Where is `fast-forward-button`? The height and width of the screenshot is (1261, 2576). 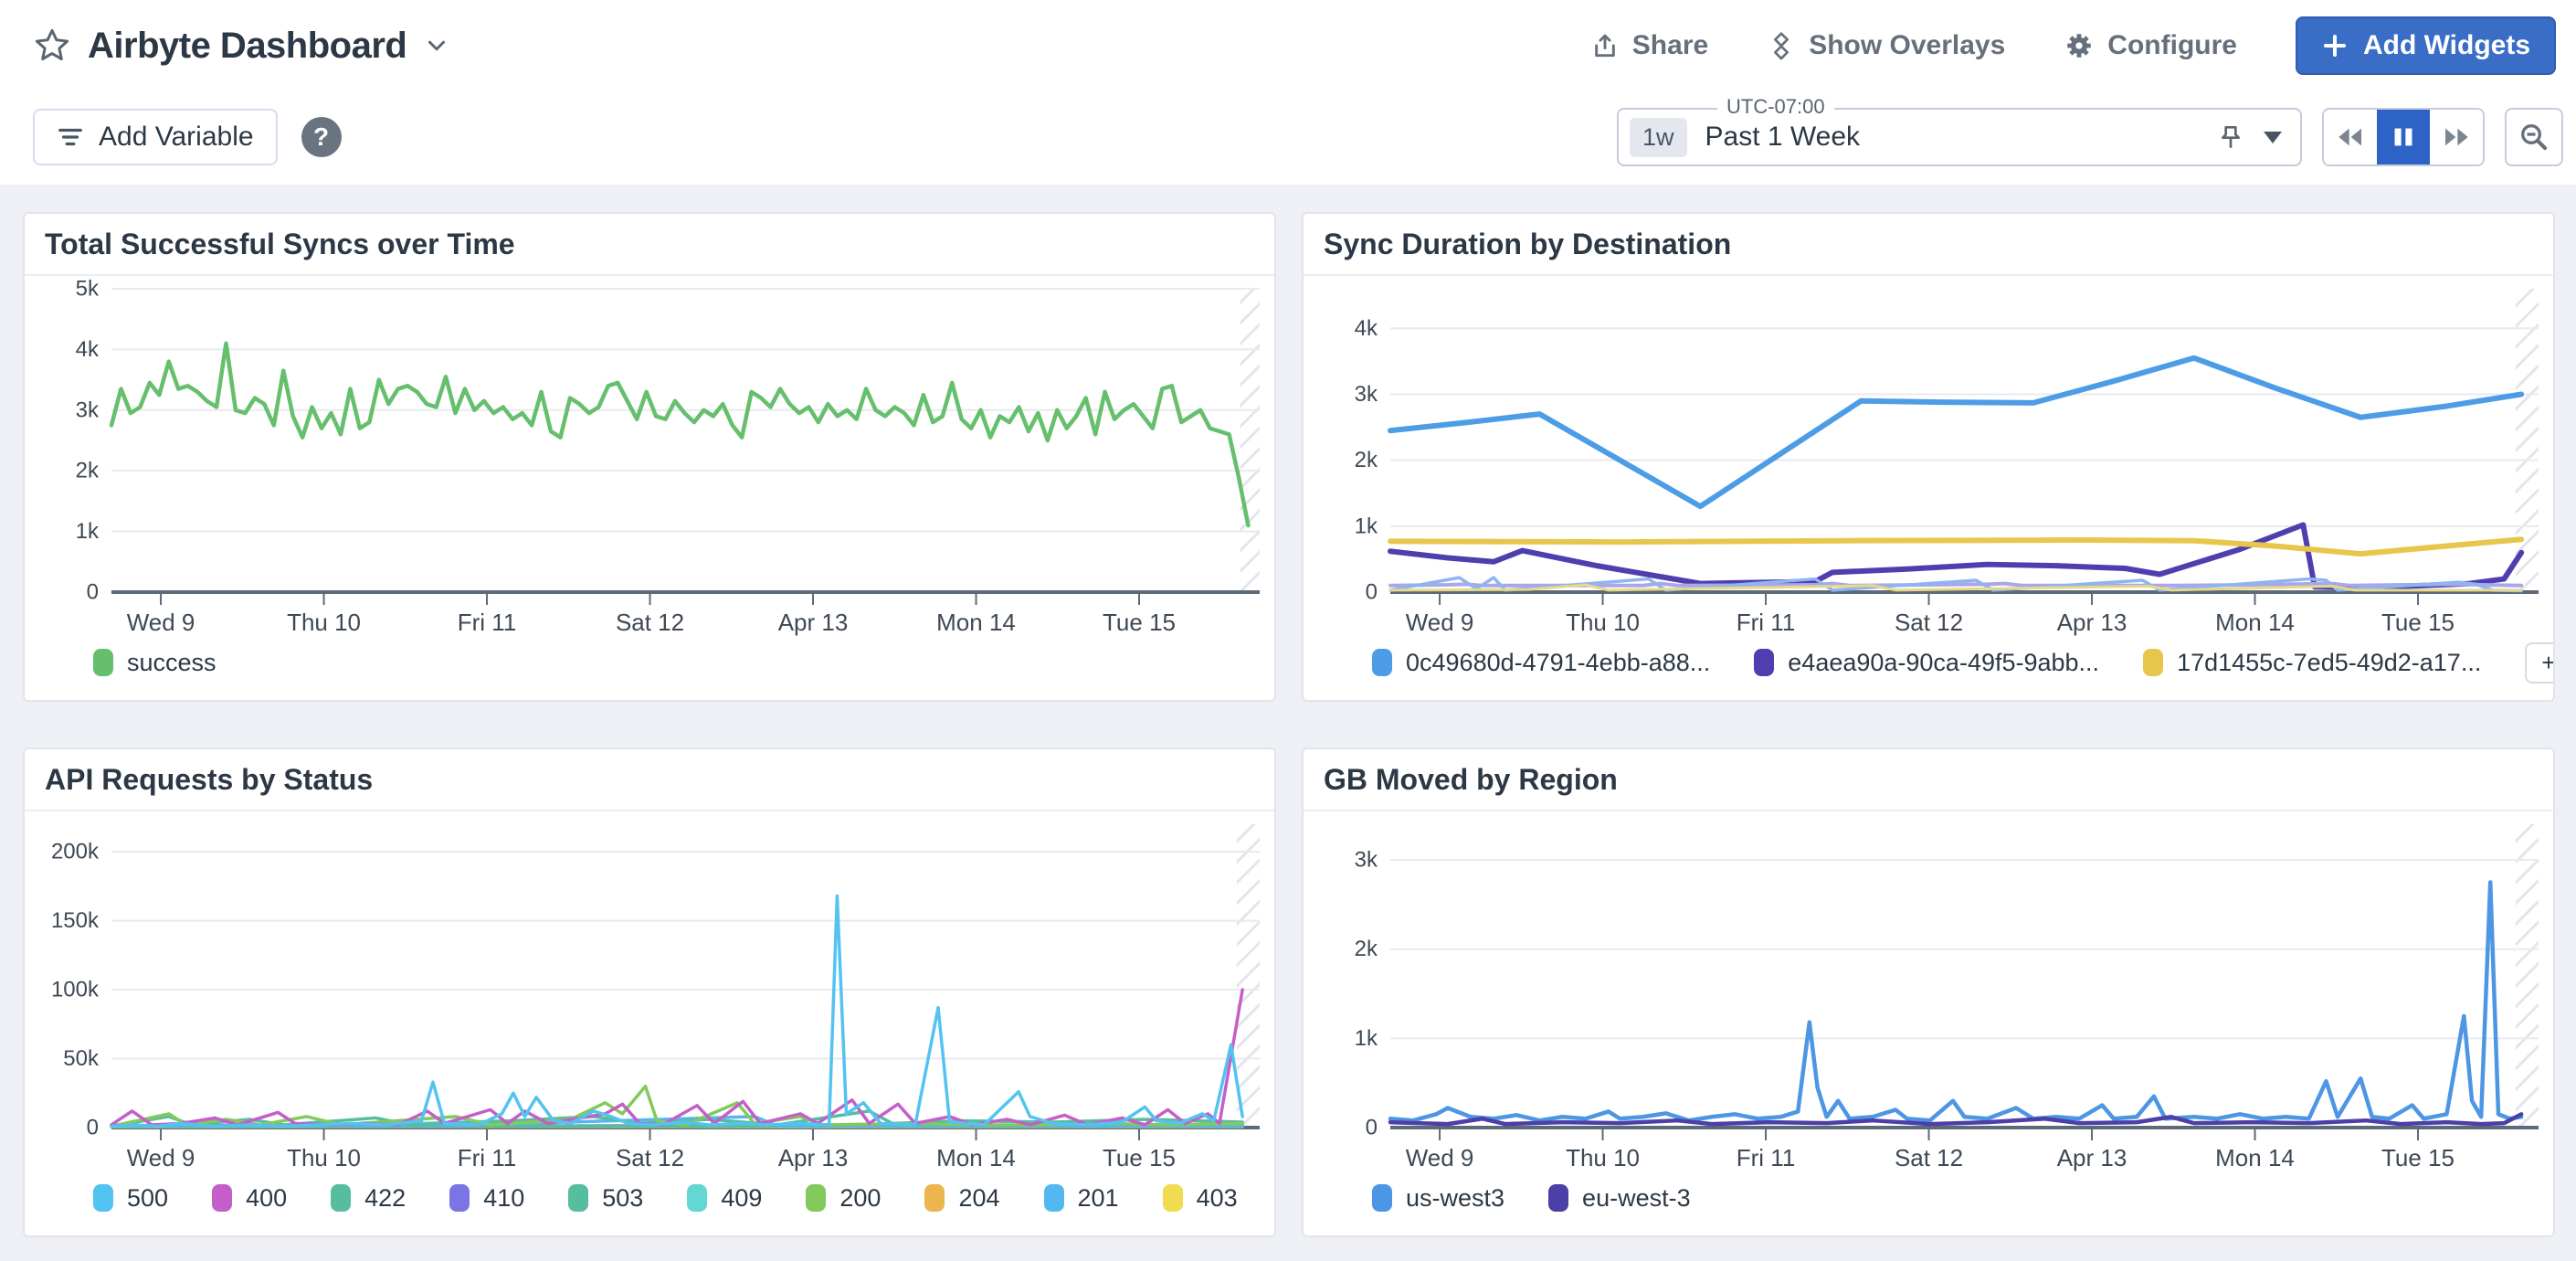 fast-forward-button is located at coordinates (2457, 137).